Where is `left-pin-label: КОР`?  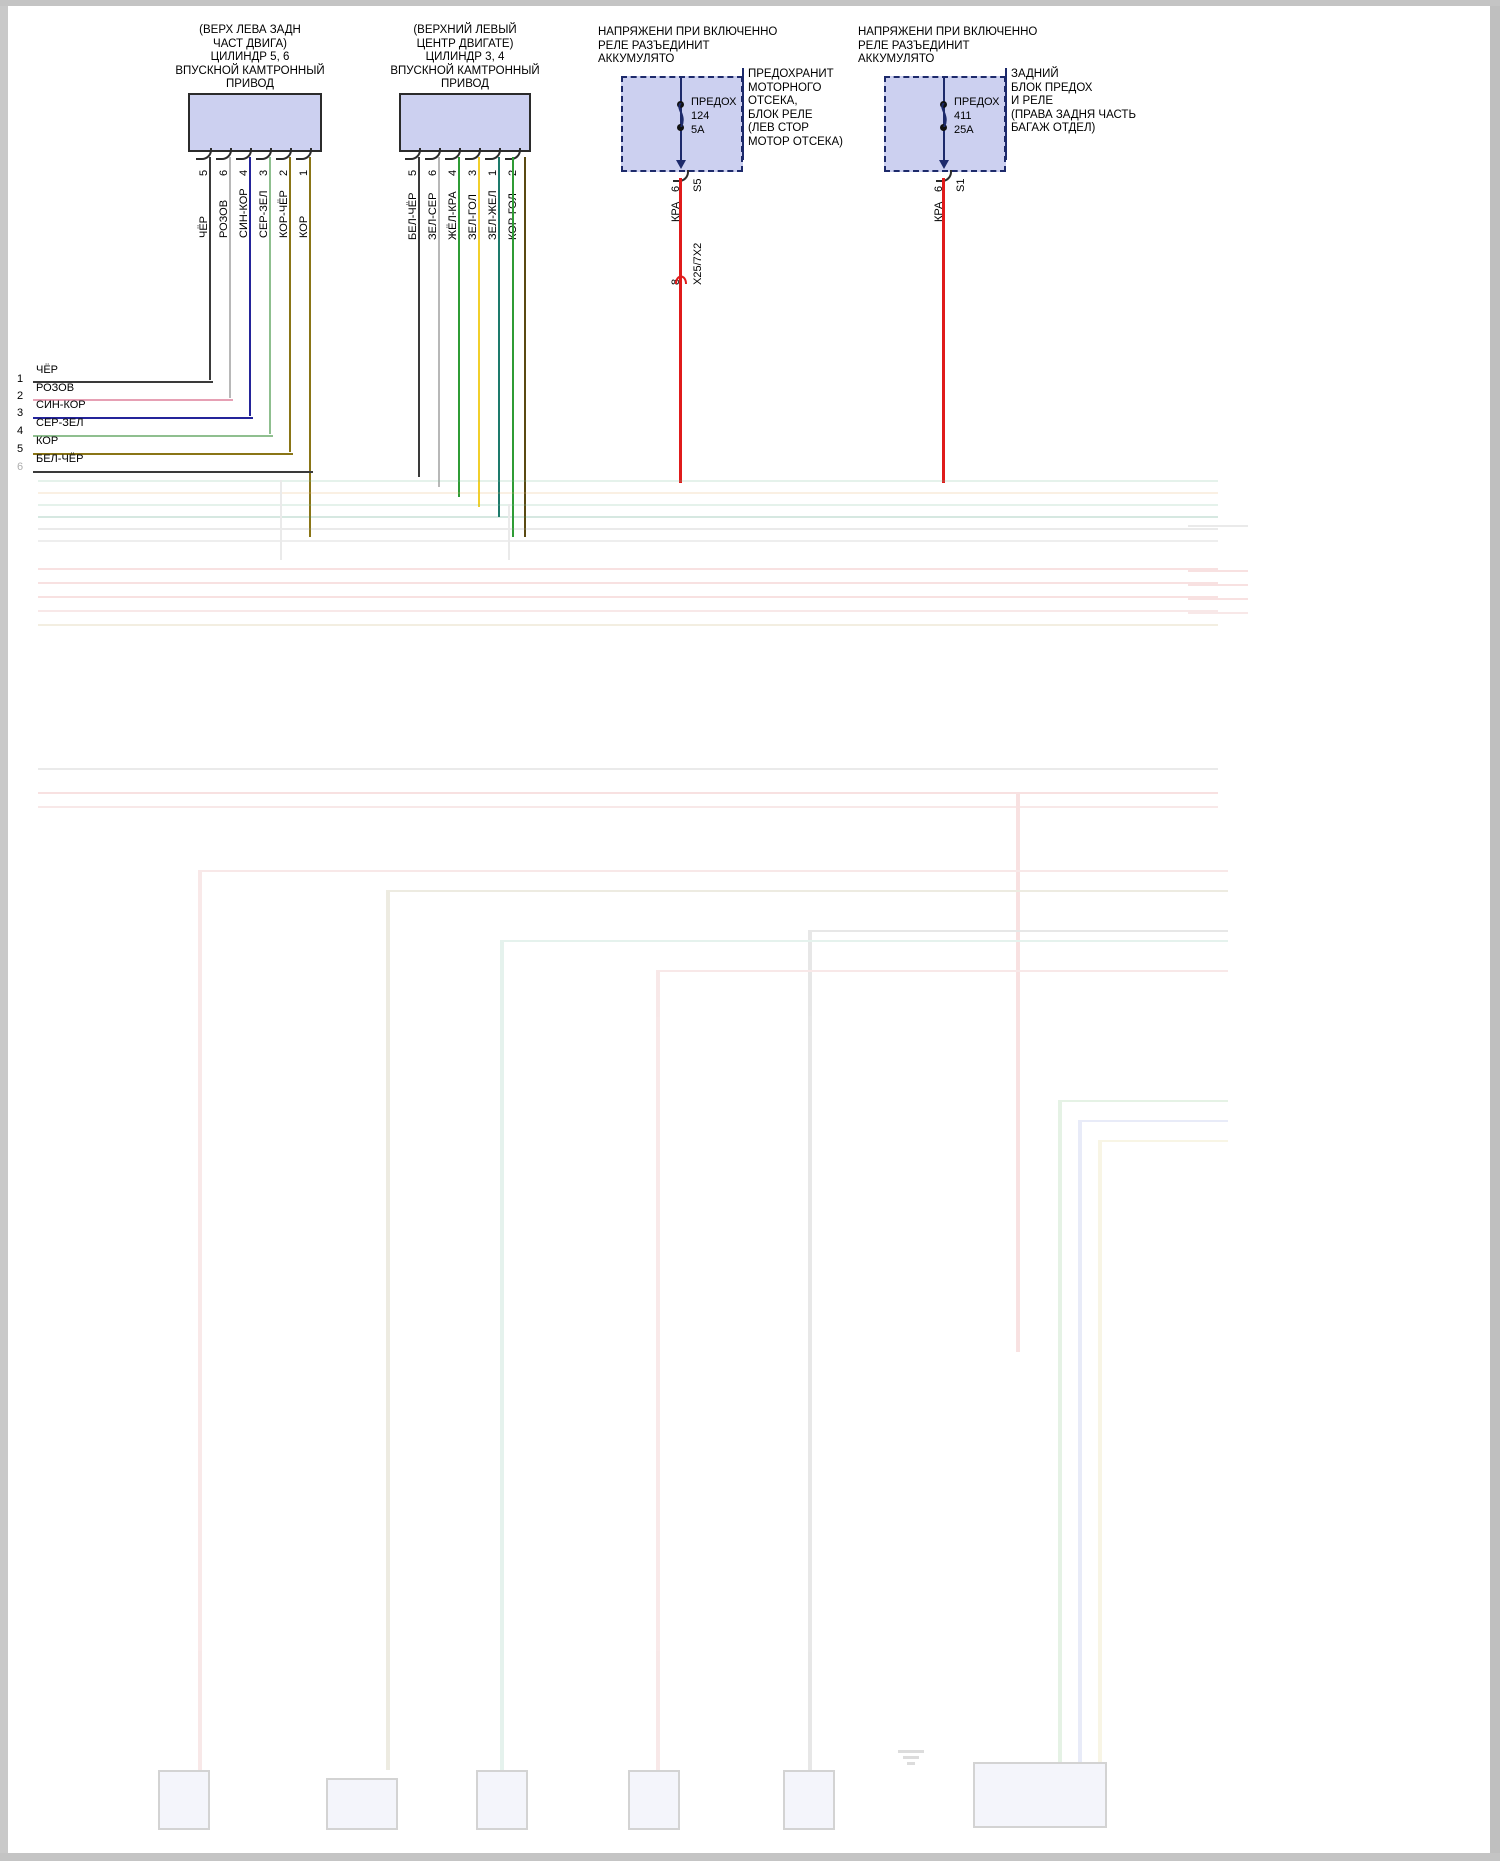 left-pin-label: КОР is located at coordinates (47, 441).